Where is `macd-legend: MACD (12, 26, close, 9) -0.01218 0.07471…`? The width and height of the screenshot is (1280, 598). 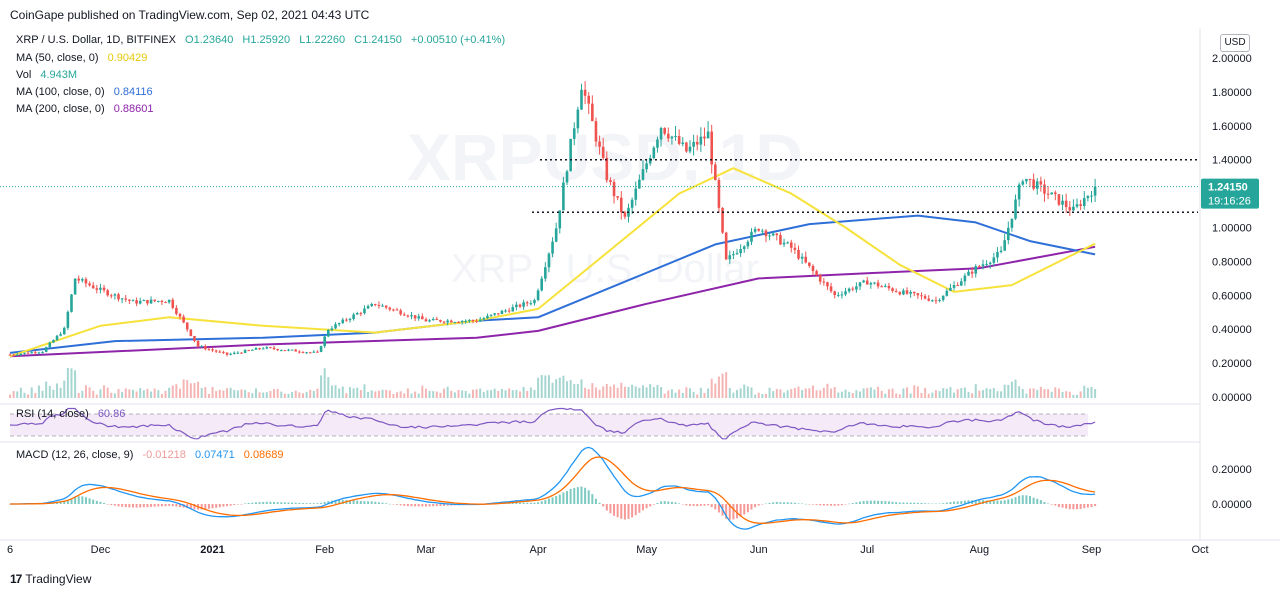
macd-legend: MACD (12, 26, close, 9) -0.01218 0.07471… is located at coordinates (150, 455).